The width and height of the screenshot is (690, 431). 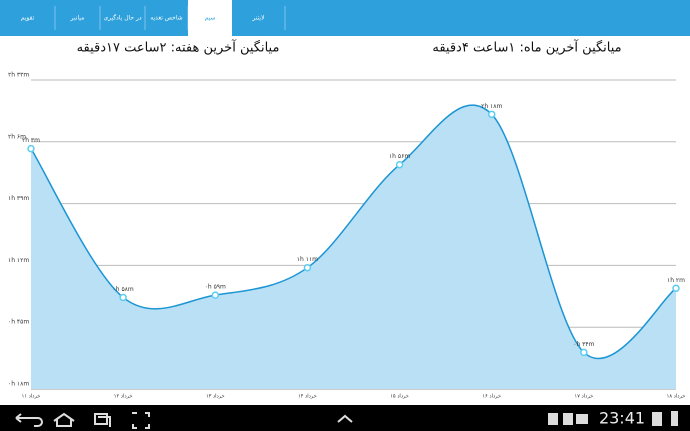 What do you see at coordinates (64, 419) in the screenshot?
I see `home-button` at bounding box center [64, 419].